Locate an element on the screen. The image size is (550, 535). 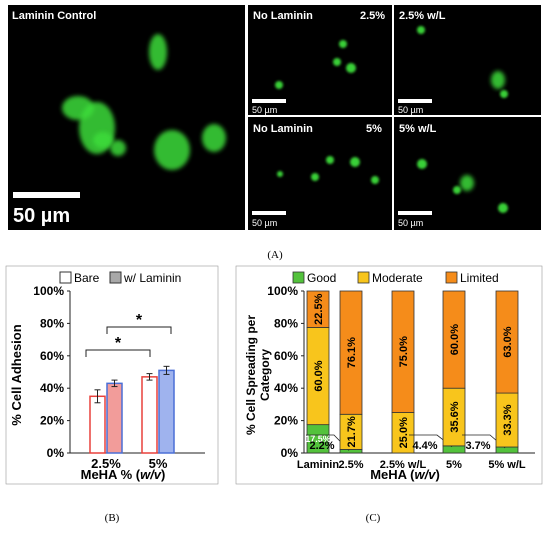
legend-label-moderate: Moderate is located at coordinates (397, 278).